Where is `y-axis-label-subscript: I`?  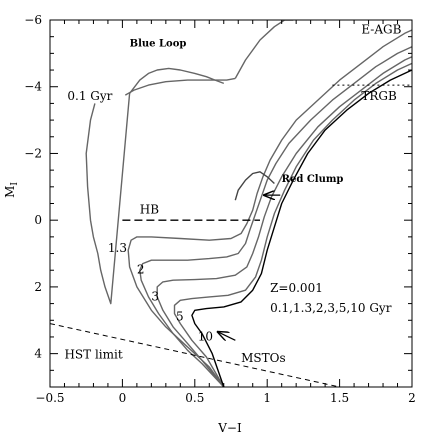 y-axis-label-subscript: I is located at coordinates (15, 184).